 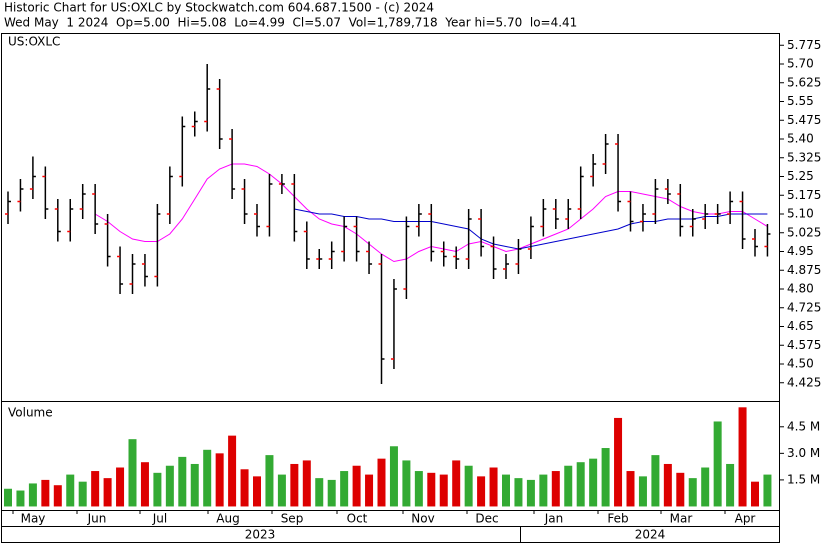 What do you see at coordinates (803, 479) in the screenshot?
I see `y-tick-label: 1.5 M` at bounding box center [803, 479].